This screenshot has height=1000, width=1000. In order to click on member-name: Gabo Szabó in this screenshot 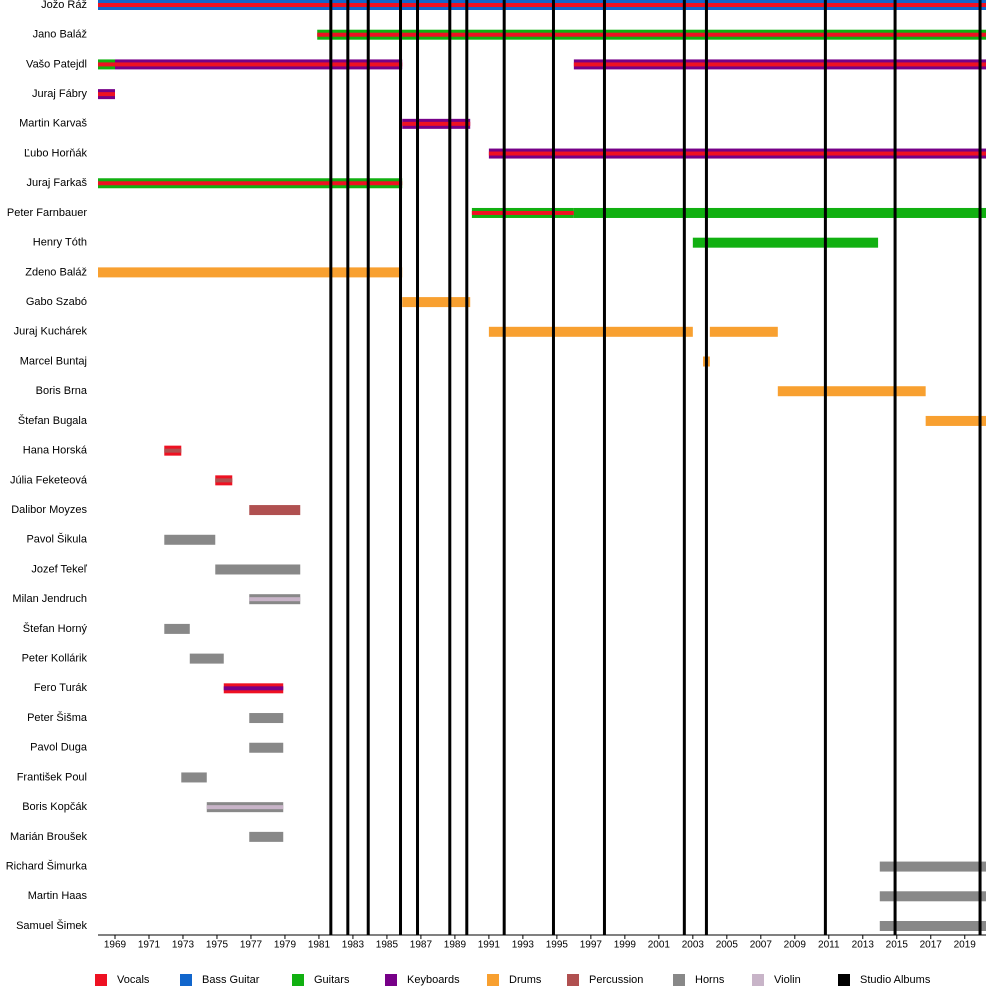, I will do `click(56, 302)`.